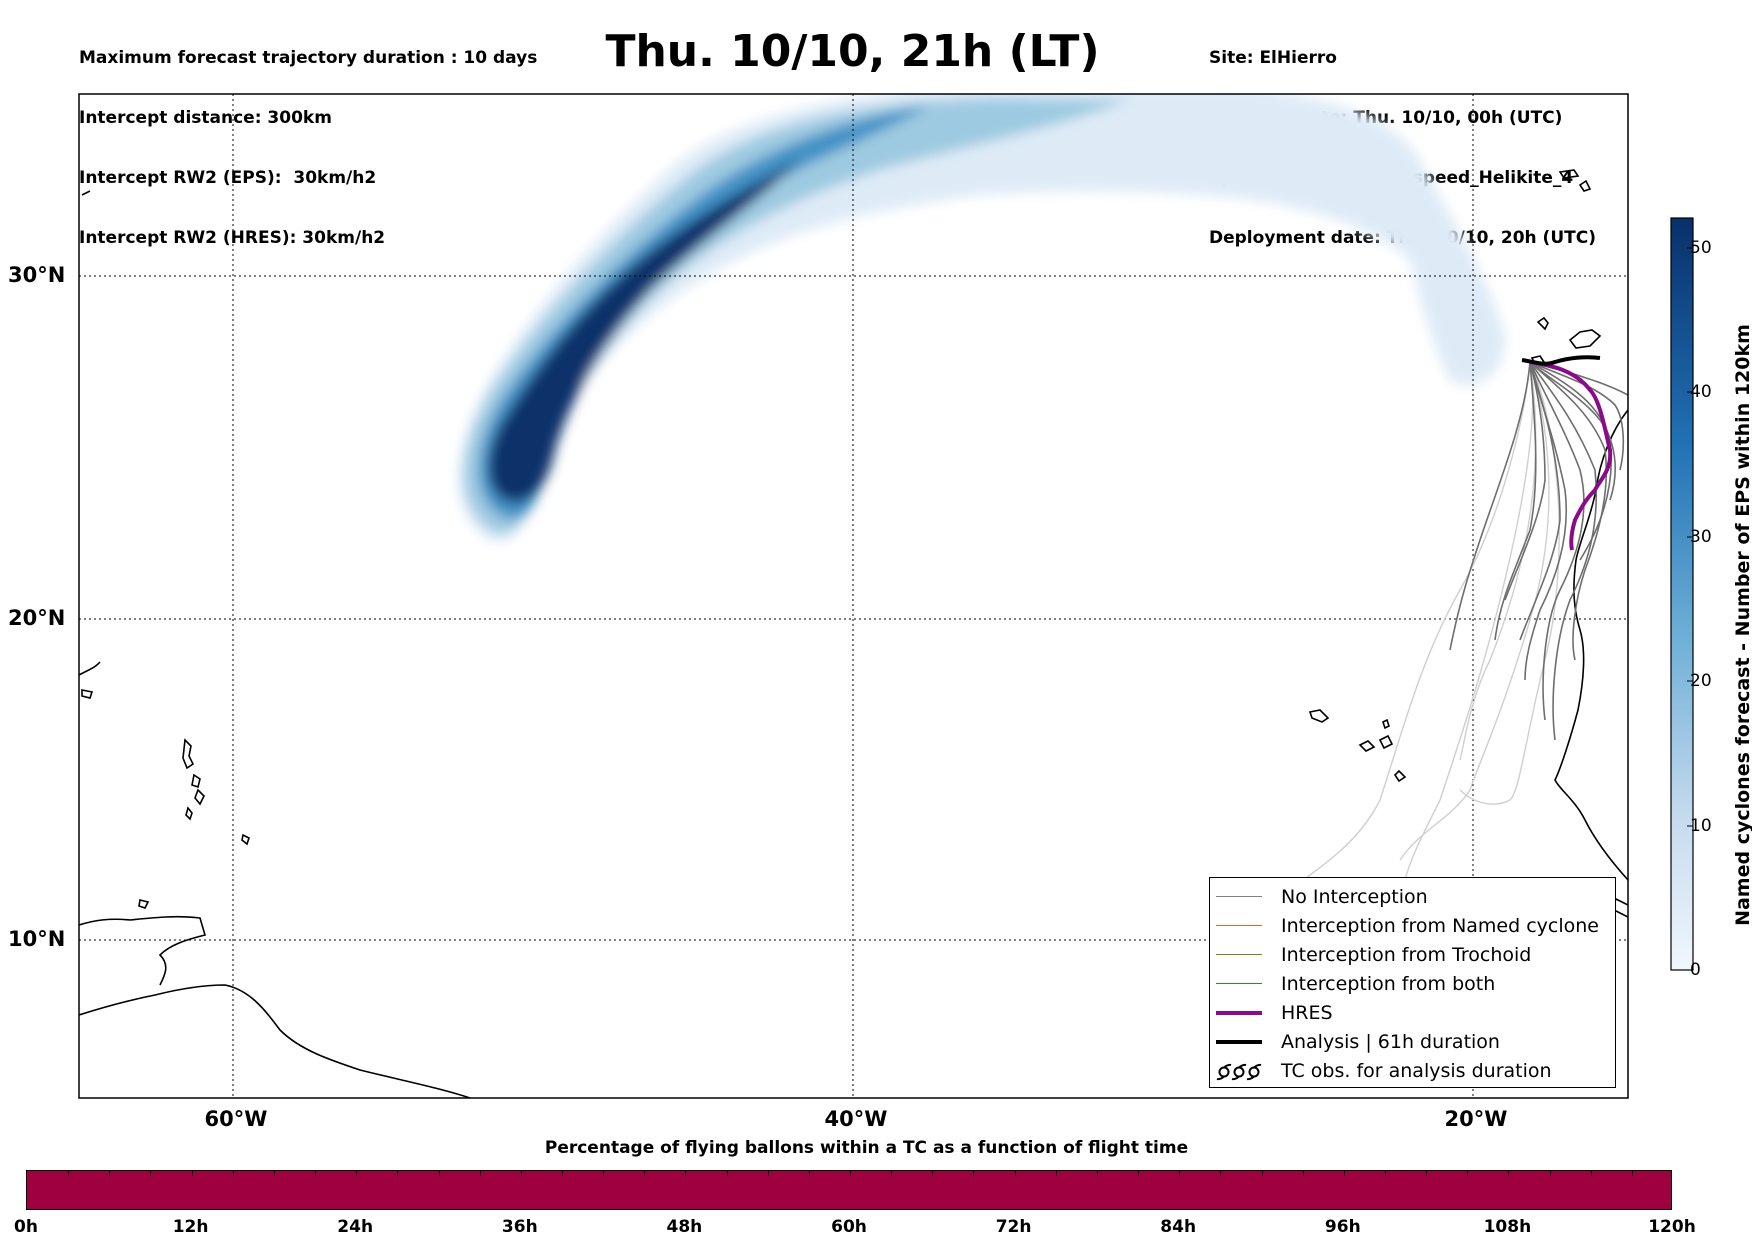 This screenshot has width=1752, height=1241. I want to click on legend-item: HRES, so click(1412, 1012).